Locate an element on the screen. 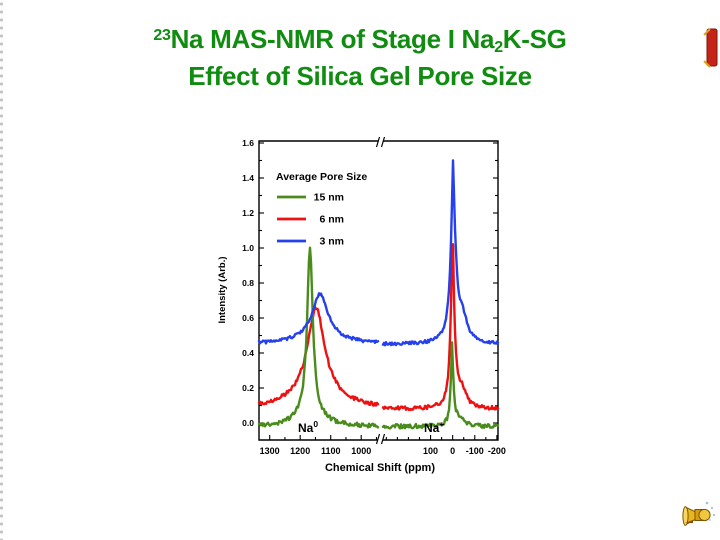 The image size is (720, 540). x-tick-label: 1100 is located at coordinates (331, 451).